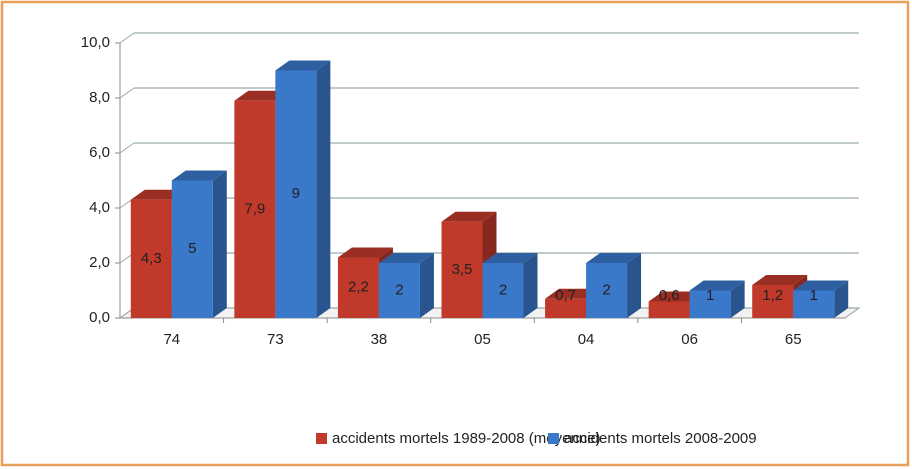 This screenshot has height=469, width=912. Describe the element at coordinates (99, 262) in the screenshot. I see `y-tick-label: 2,0` at that location.